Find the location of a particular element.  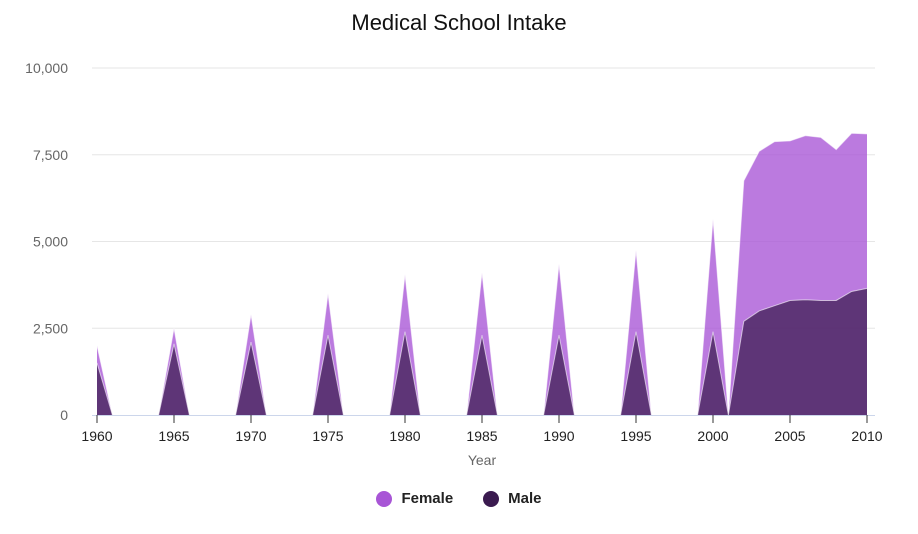

x-tick-label: 1975 is located at coordinates (327, 436).